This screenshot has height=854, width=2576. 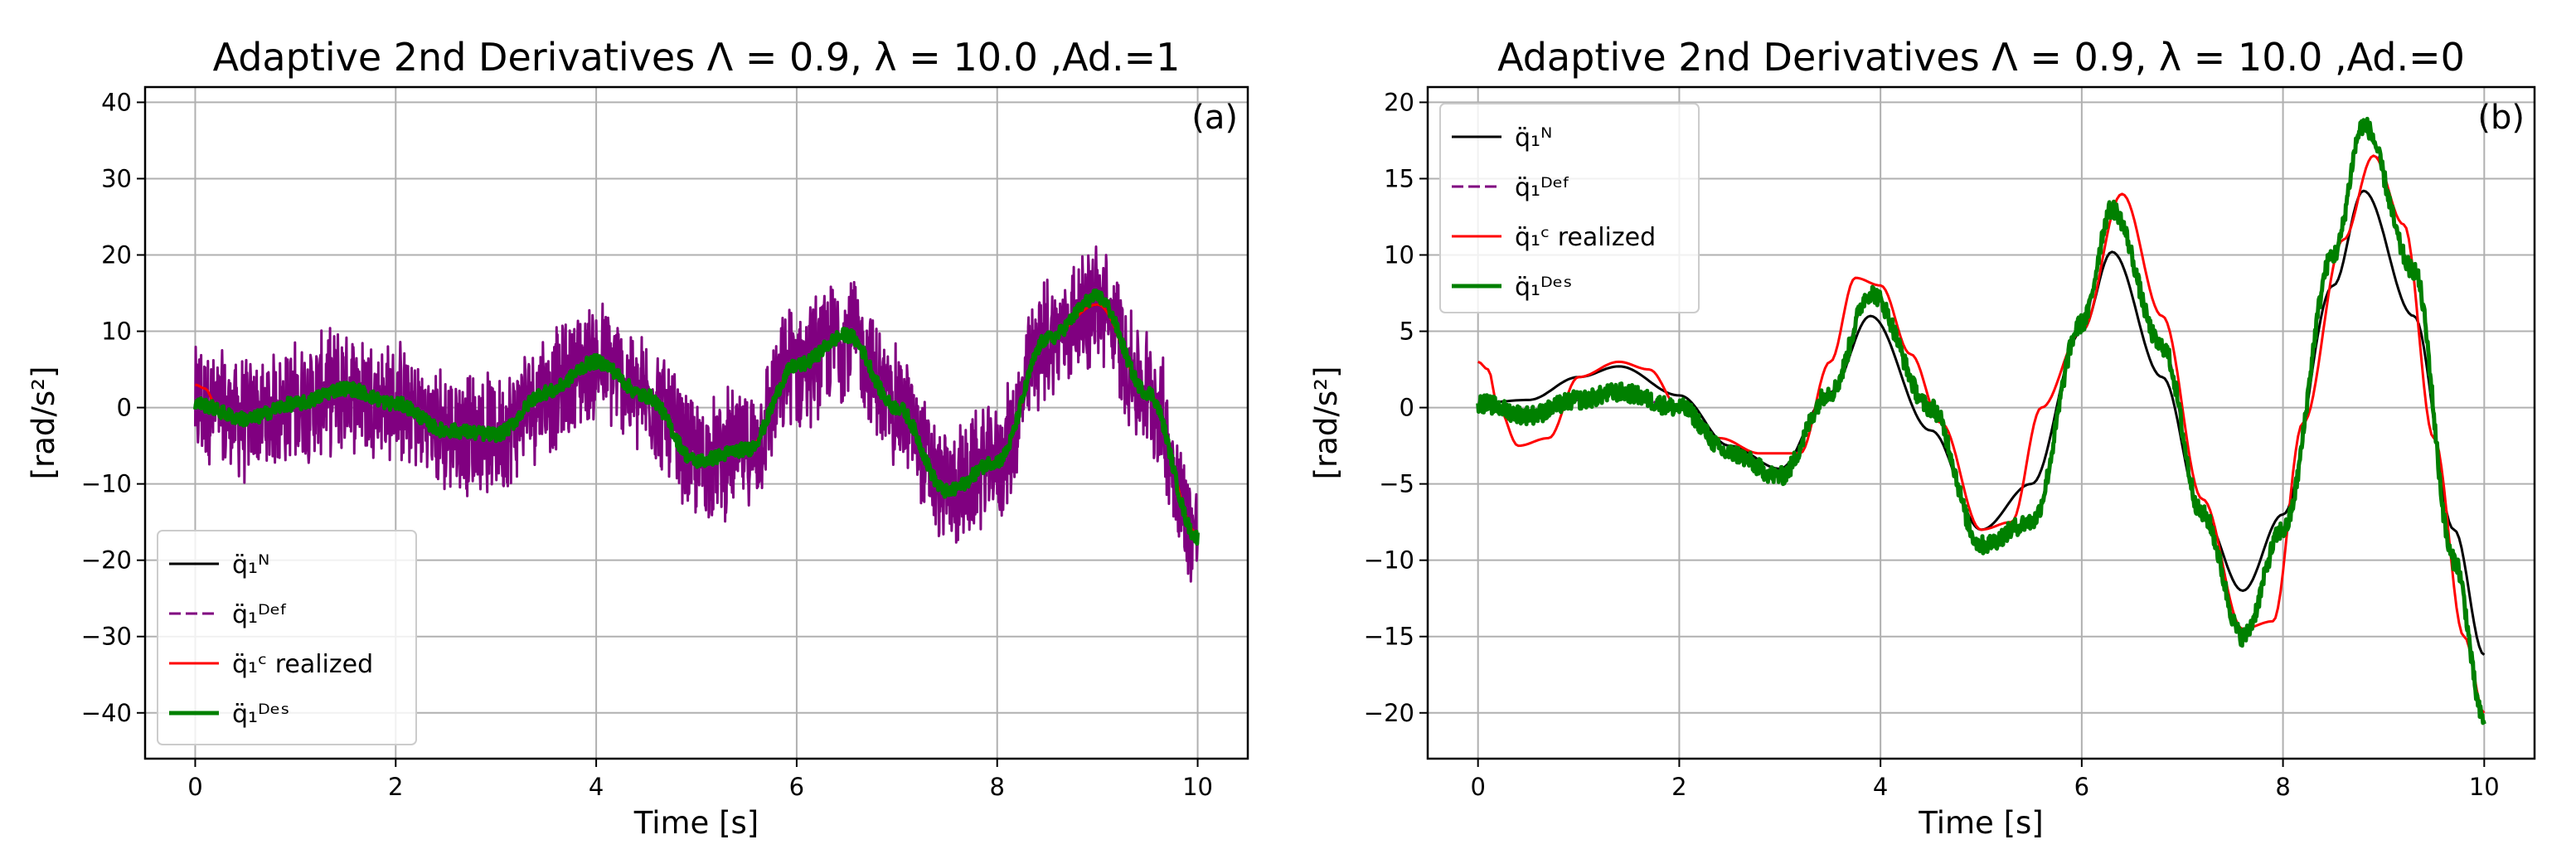 I want to click on panel-label: (a), so click(x=1214, y=118).